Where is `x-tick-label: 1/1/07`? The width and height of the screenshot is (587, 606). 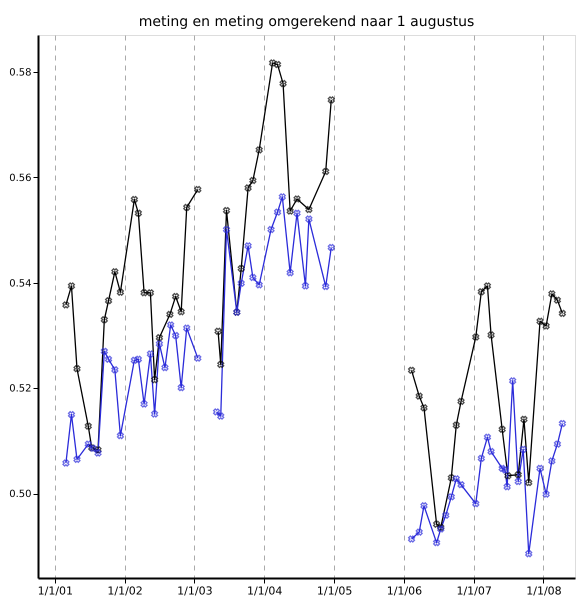
x-tick-label: 1/1/07 is located at coordinates (474, 591).